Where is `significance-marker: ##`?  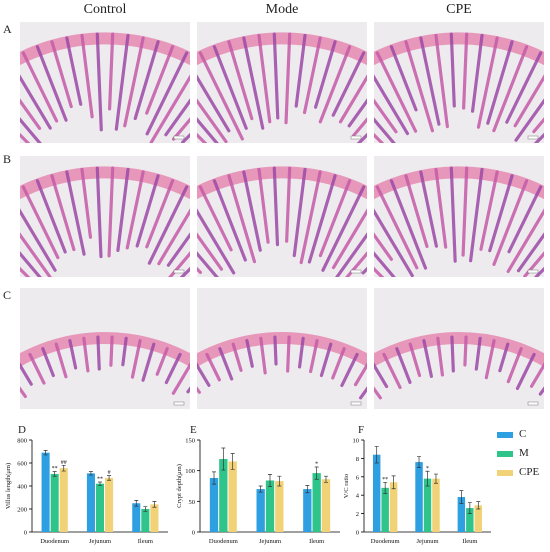
significance-marker: ## is located at coordinates (64, 463).